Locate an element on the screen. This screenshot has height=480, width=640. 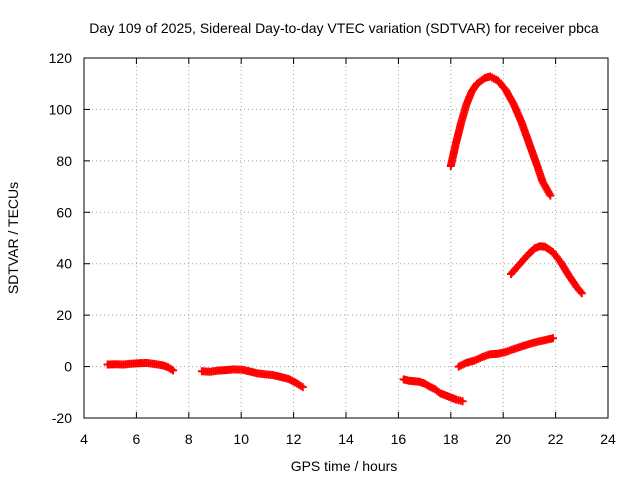
y-tick-label: 80 is located at coordinates (64, 161).